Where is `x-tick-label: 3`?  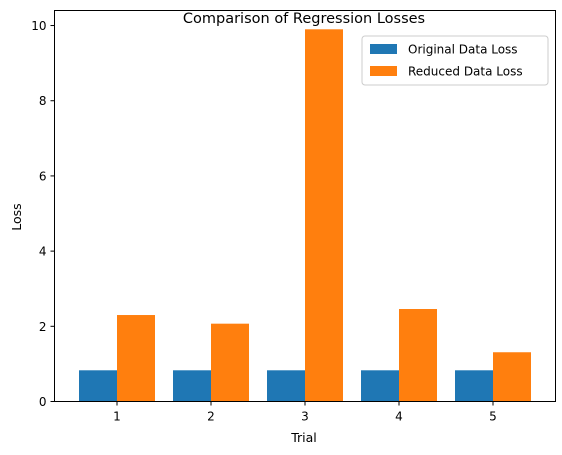 x-tick-label: 3 is located at coordinates (305, 417).